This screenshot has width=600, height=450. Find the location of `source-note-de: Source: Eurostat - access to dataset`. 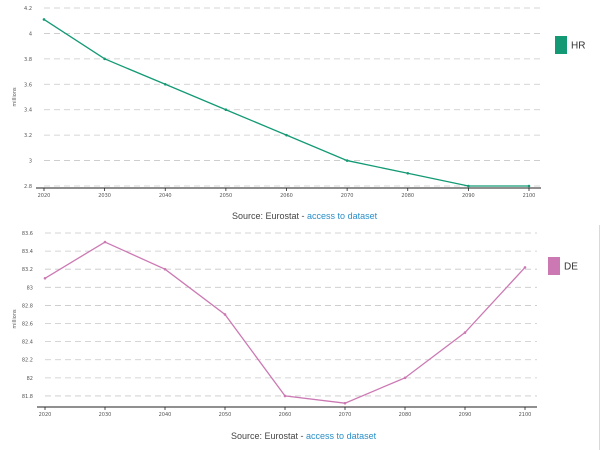

source-note-de: Source: Eurostat - access to dataset is located at coordinates (303, 436).